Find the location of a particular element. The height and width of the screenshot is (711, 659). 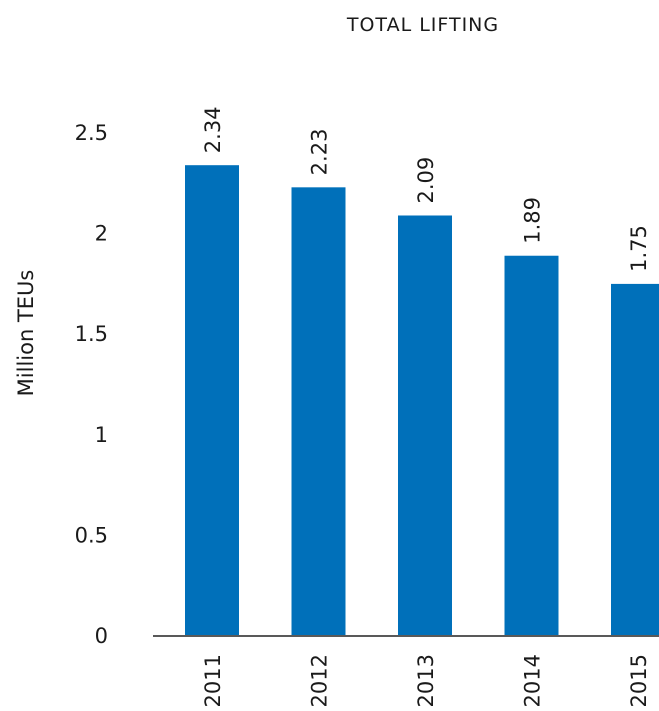

bar-2015 is located at coordinates (635, 459).